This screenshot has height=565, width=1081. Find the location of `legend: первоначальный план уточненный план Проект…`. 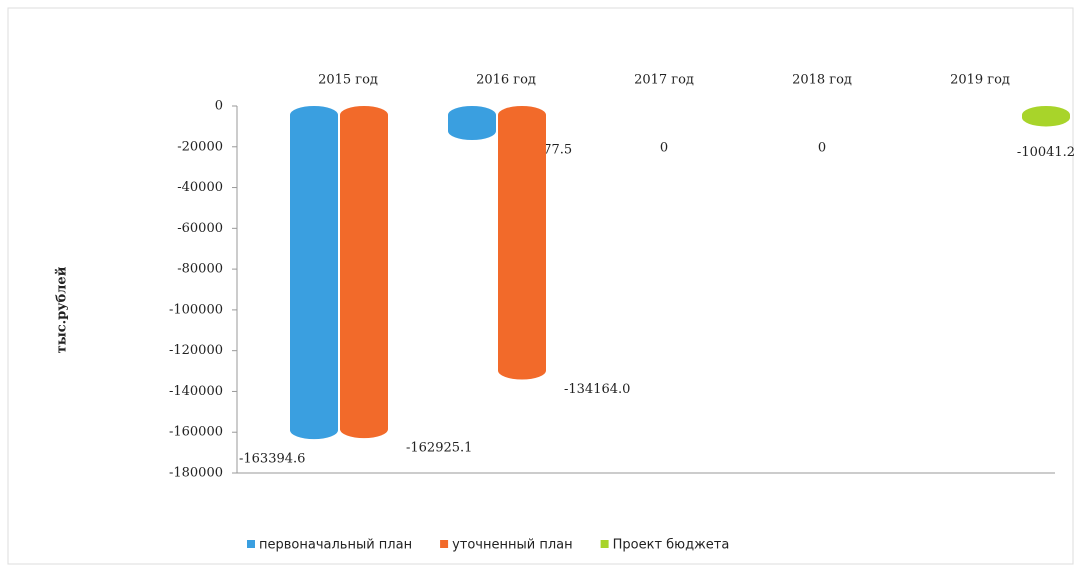

legend: первоначальный план уточненный план Проект… is located at coordinates (488, 545).